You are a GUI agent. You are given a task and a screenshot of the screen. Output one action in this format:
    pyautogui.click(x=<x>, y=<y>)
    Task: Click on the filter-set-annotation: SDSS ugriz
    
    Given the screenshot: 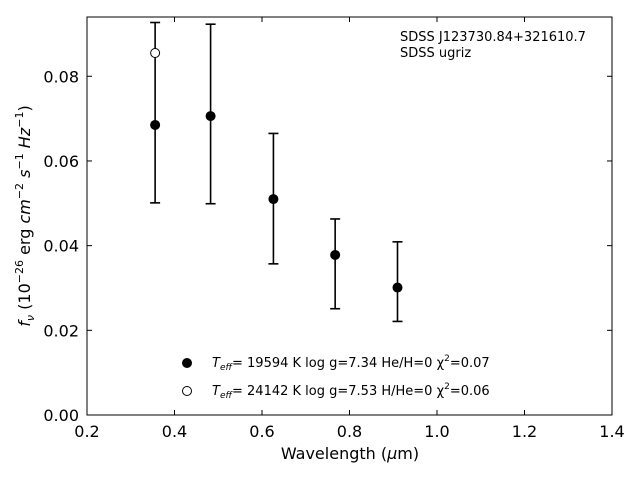 What is the action you would take?
    pyautogui.click(x=435, y=53)
    